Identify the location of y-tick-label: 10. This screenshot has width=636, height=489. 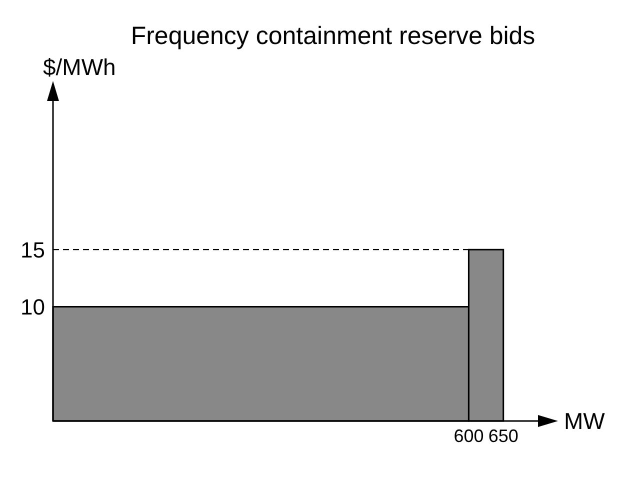
(32, 307).